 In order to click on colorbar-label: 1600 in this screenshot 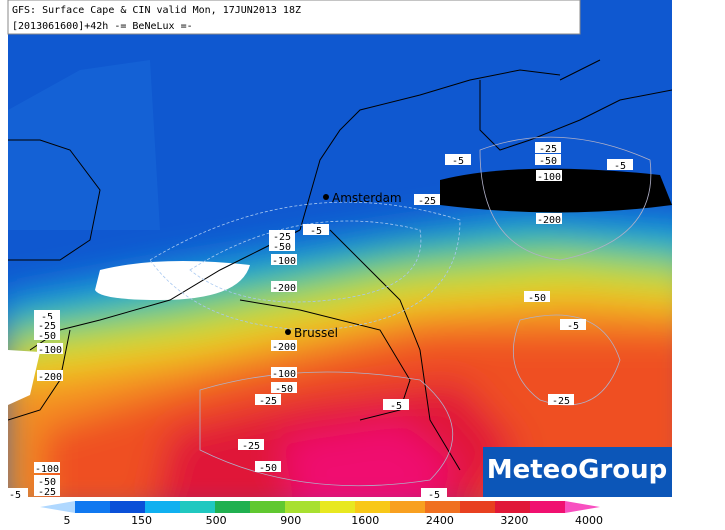, I will do `click(365, 520)`.